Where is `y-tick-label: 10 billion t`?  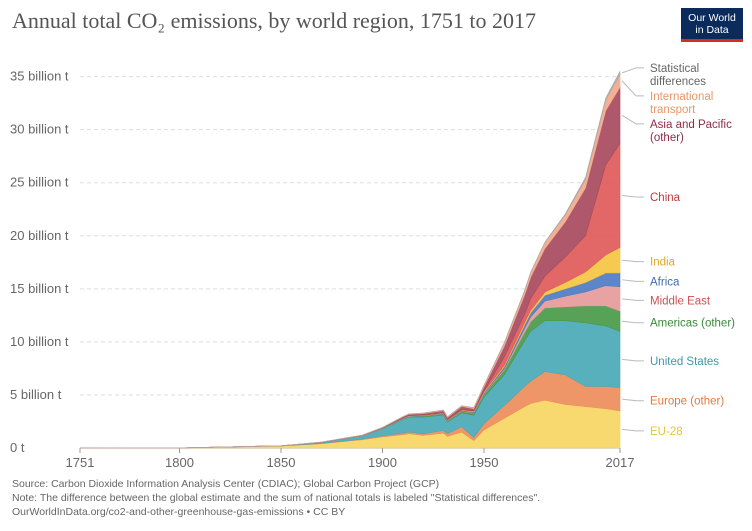 y-tick-label: 10 billion t is located at coordinates (39, 341).